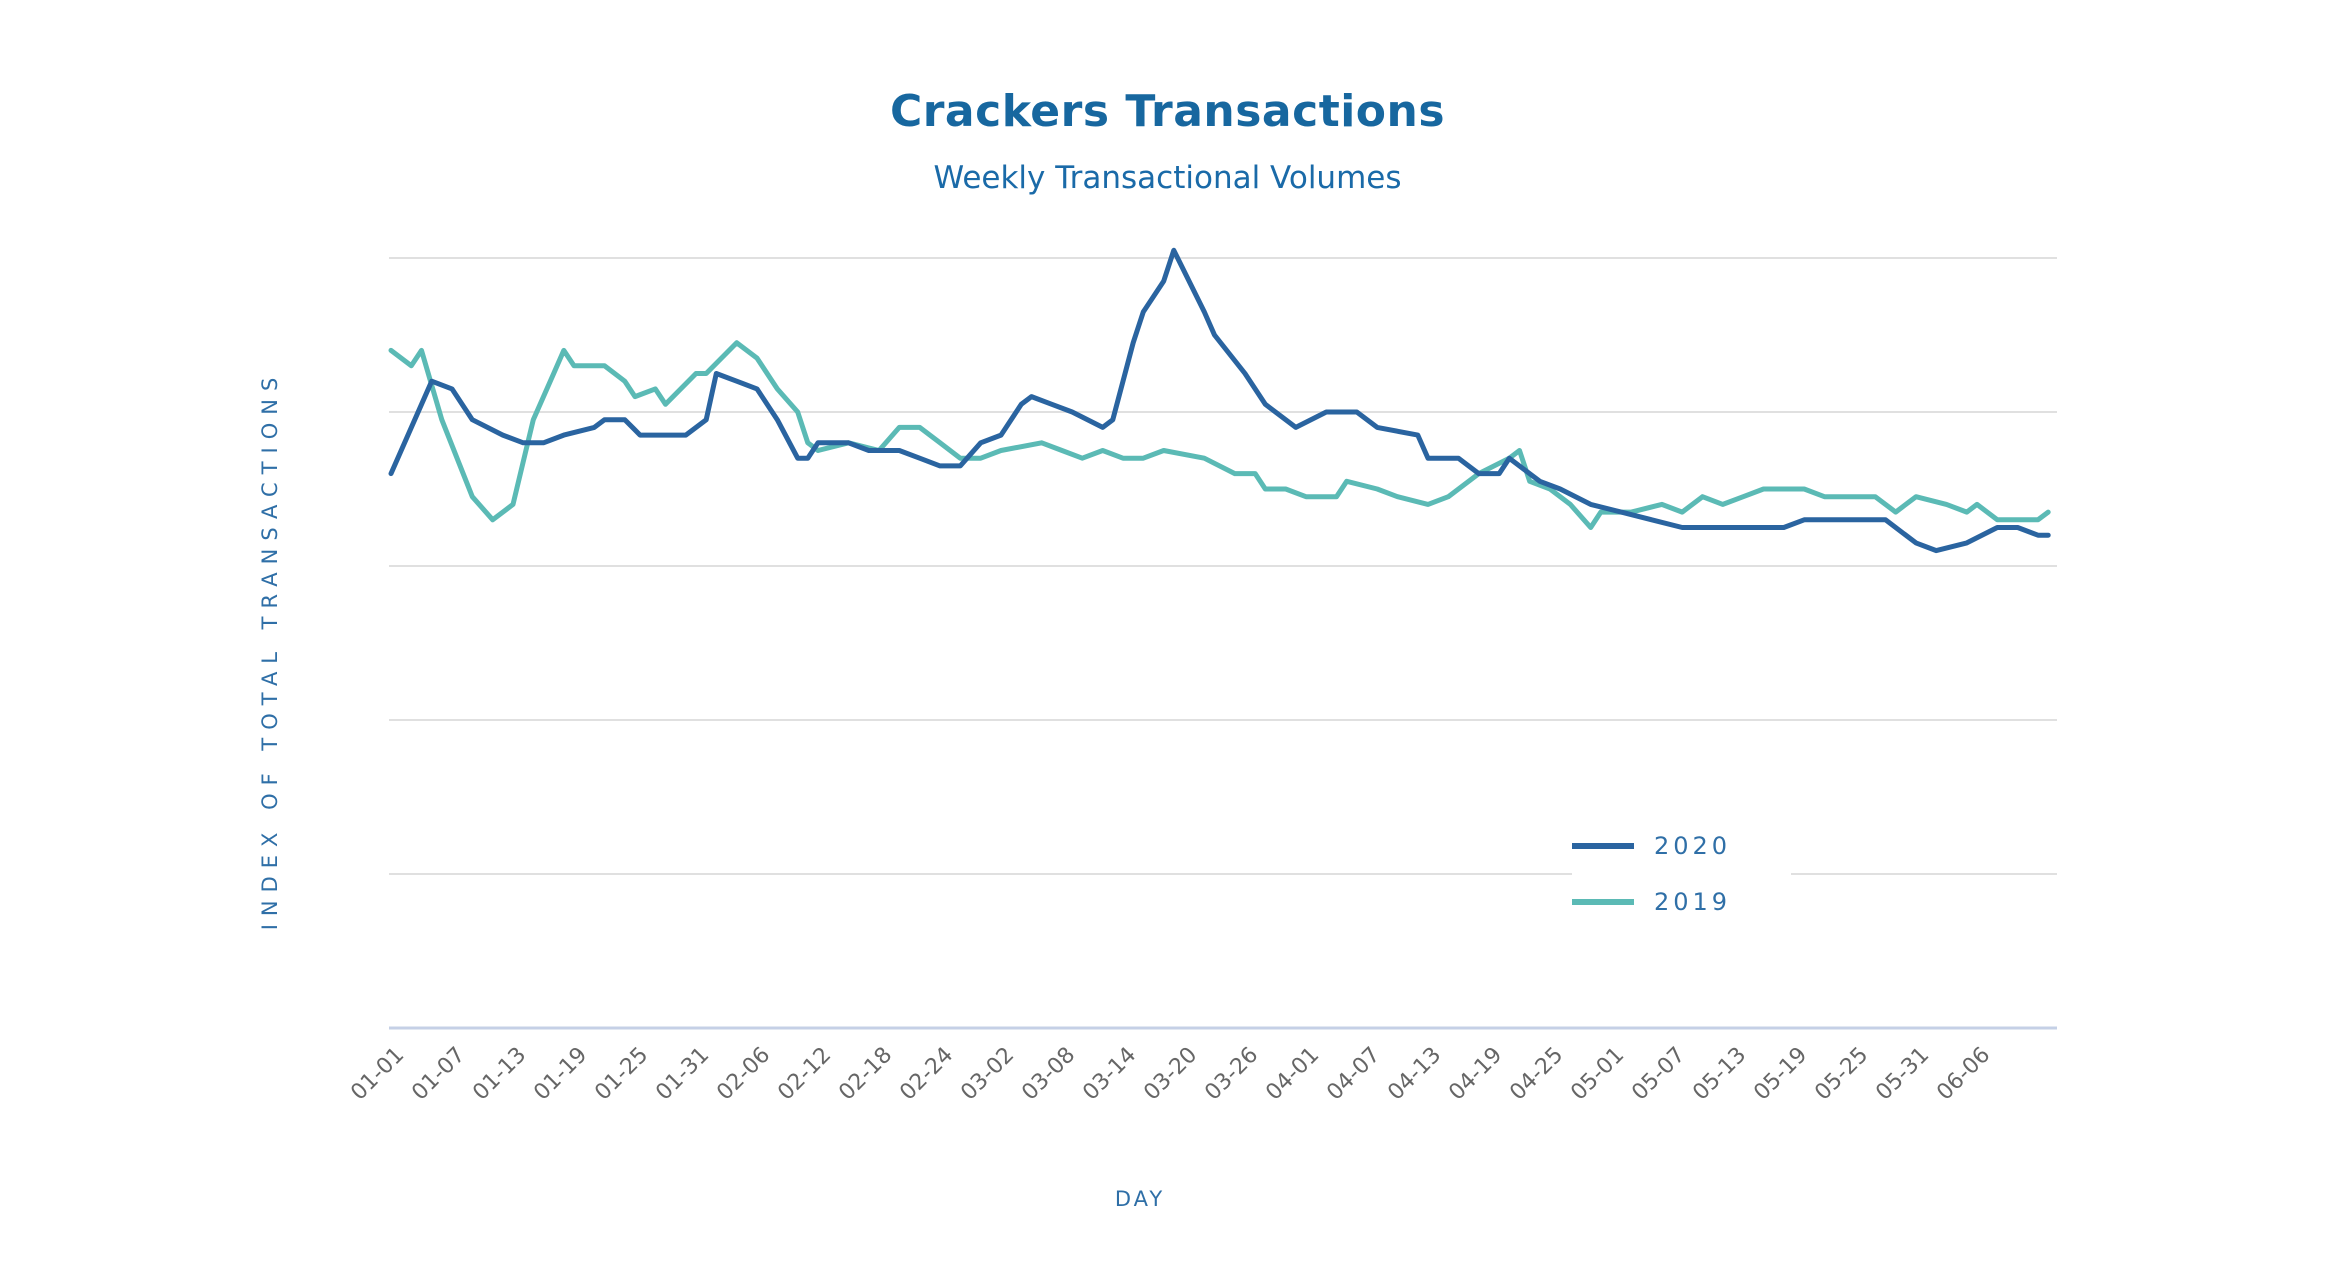 This screenshot has height=1268, width=2335. What do you see at coordinates (1414, 1074) in the screenshot?
I see `x-tick-label: 04-13` at bounding box center [1414, 1074].